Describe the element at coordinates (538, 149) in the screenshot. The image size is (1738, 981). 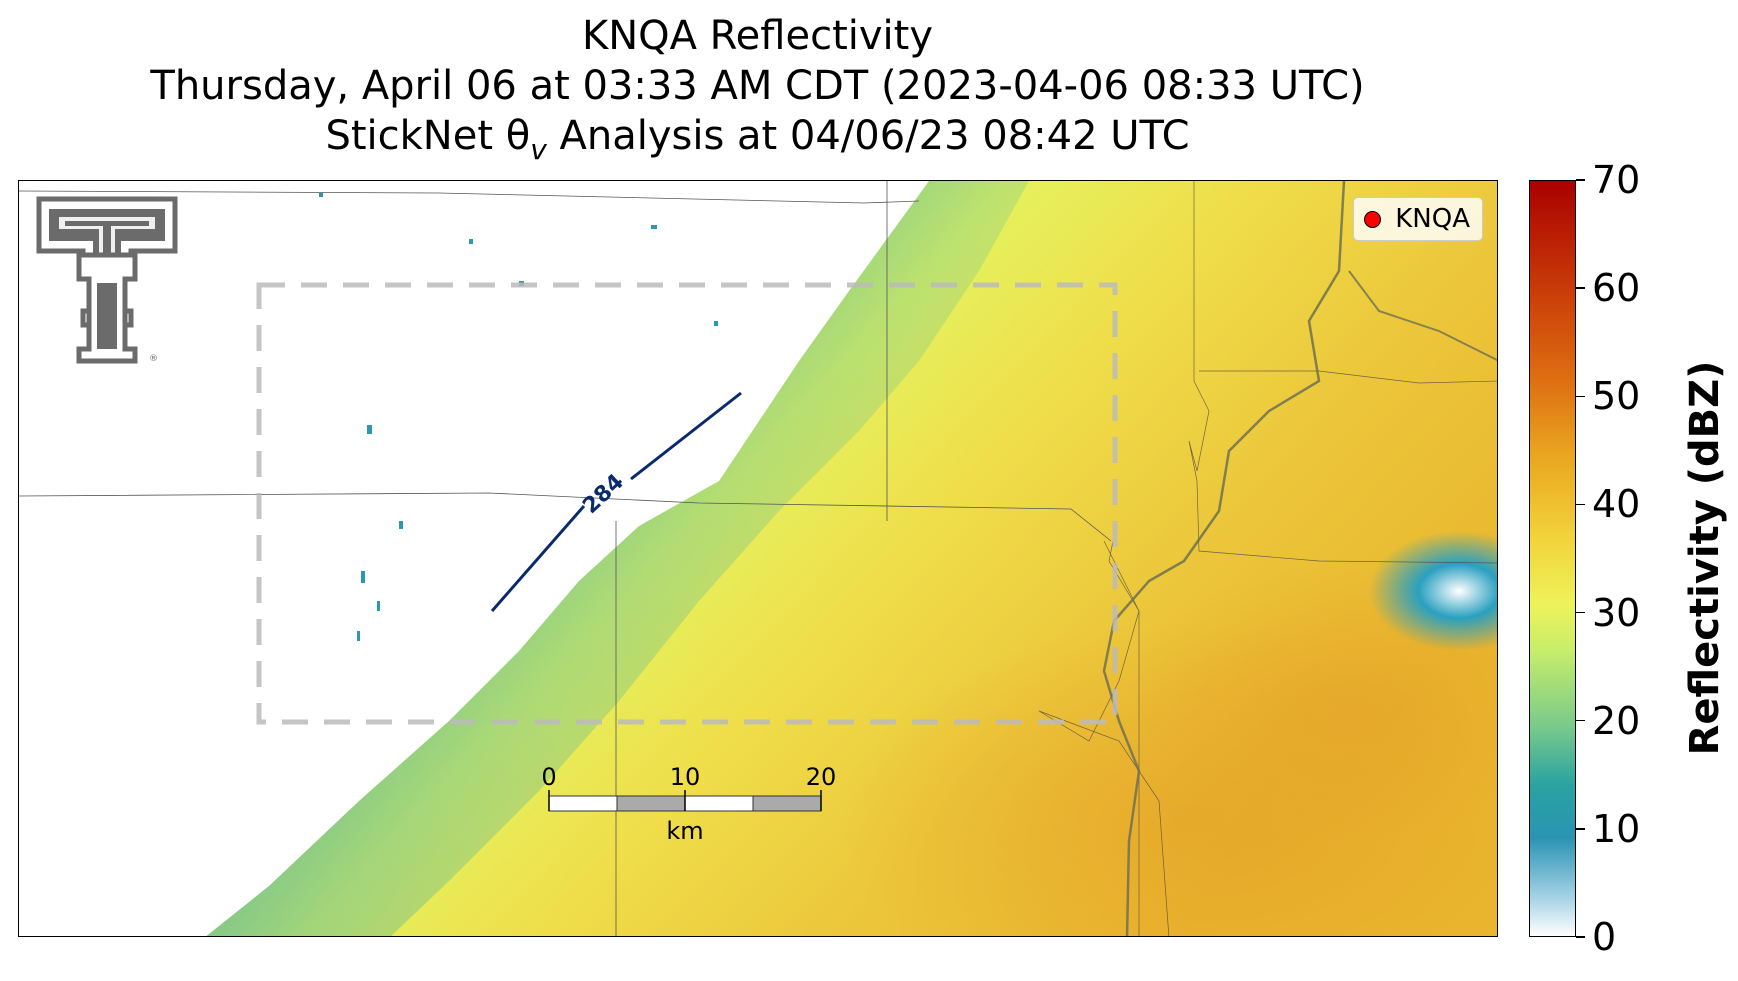
I see `analysis-subscript: v` at that location.